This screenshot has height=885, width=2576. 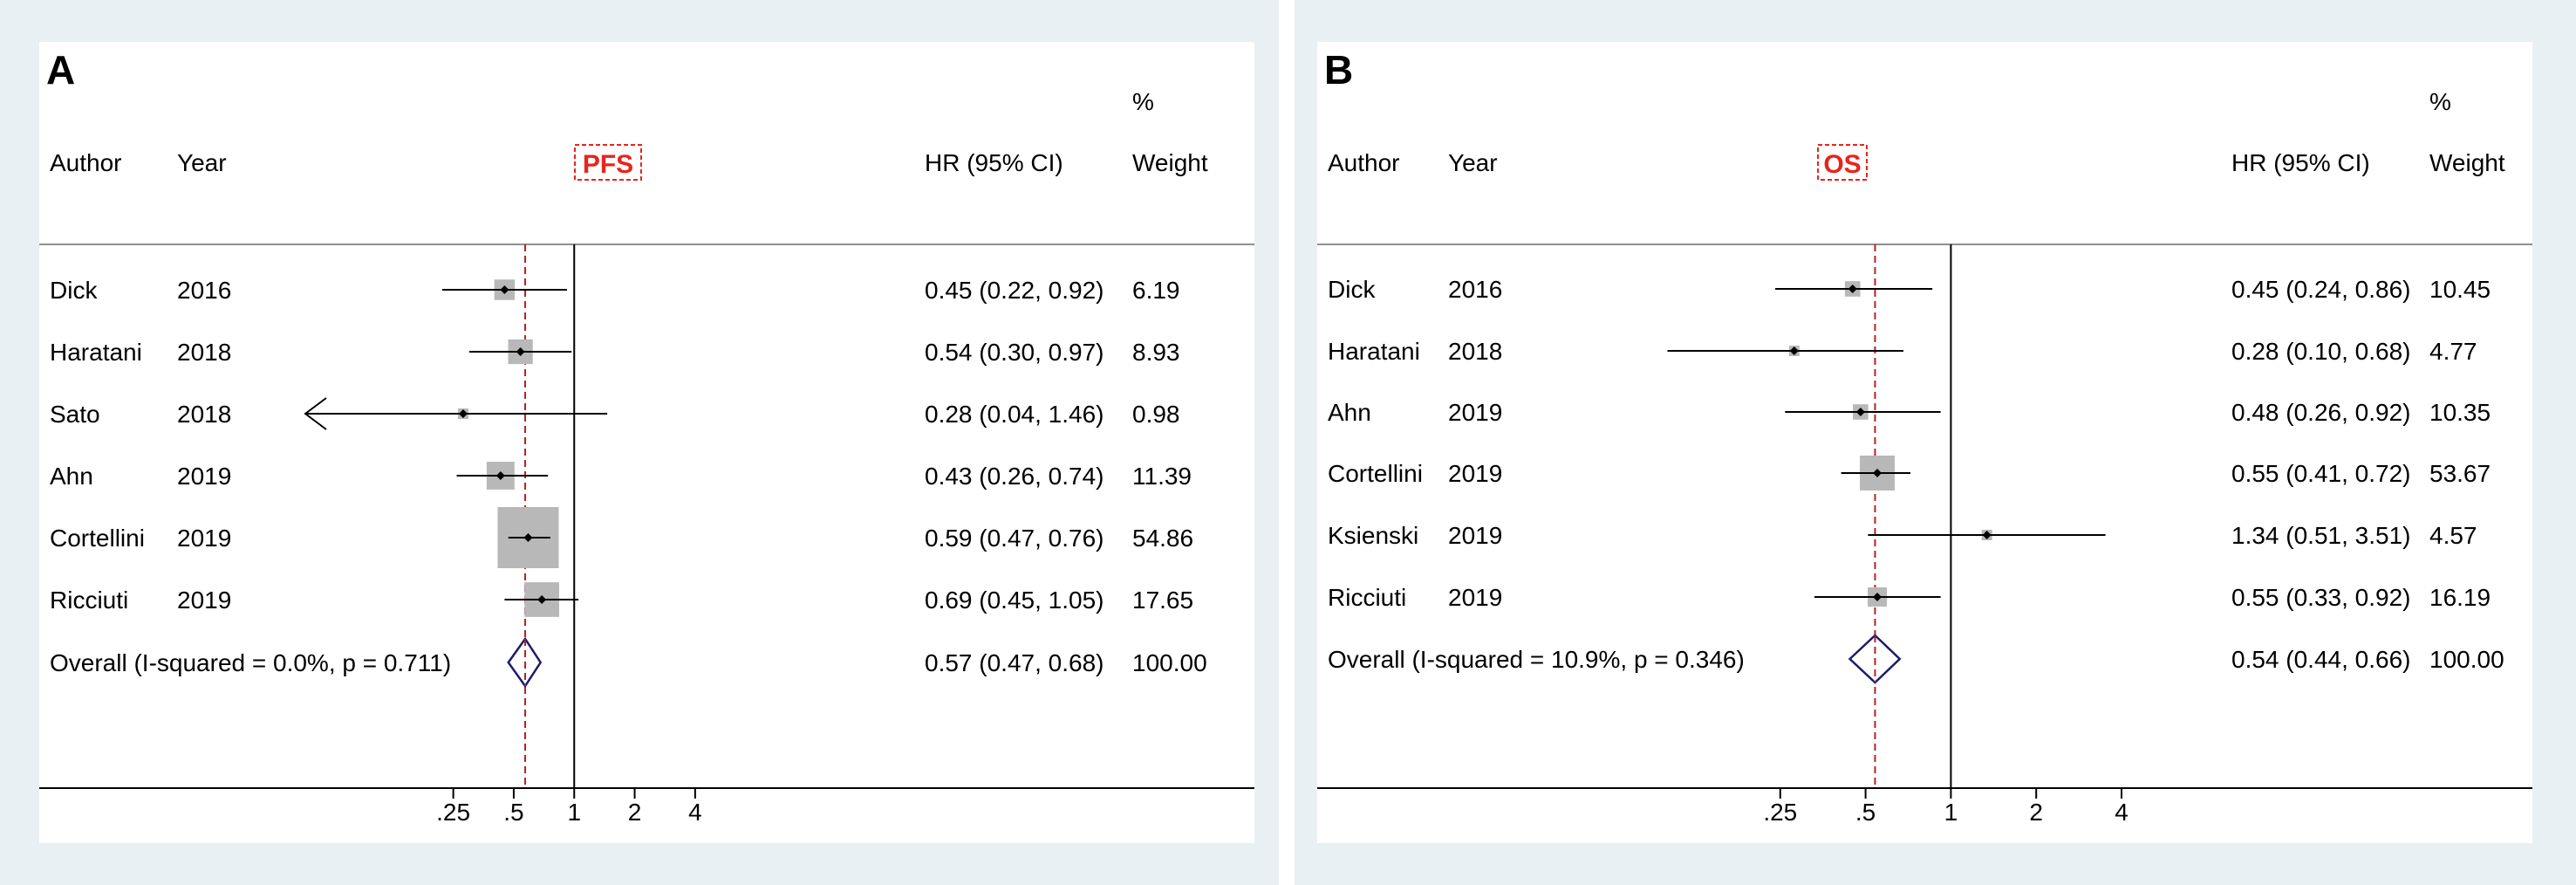 What do you see at coordinates (1373, 535) in the screenshot?
I see `study-author: Ksienski` at bounding box center [1373, 535].